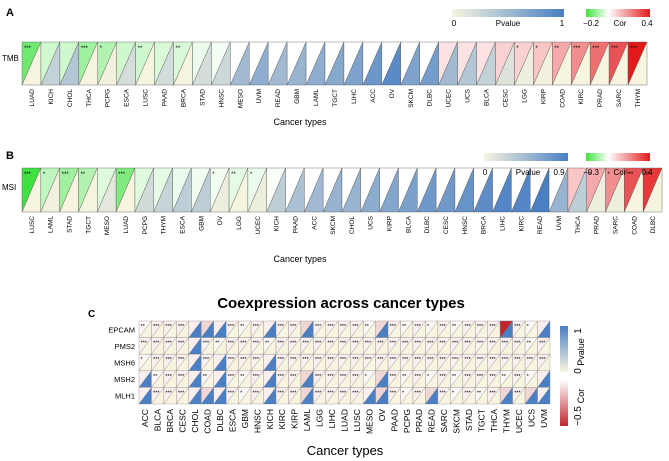 The width and height of the screenshot is (669, 461). Describe the element at coordinates (51, 97) in the screenshot. I see `tick-label: KICH` at that location.